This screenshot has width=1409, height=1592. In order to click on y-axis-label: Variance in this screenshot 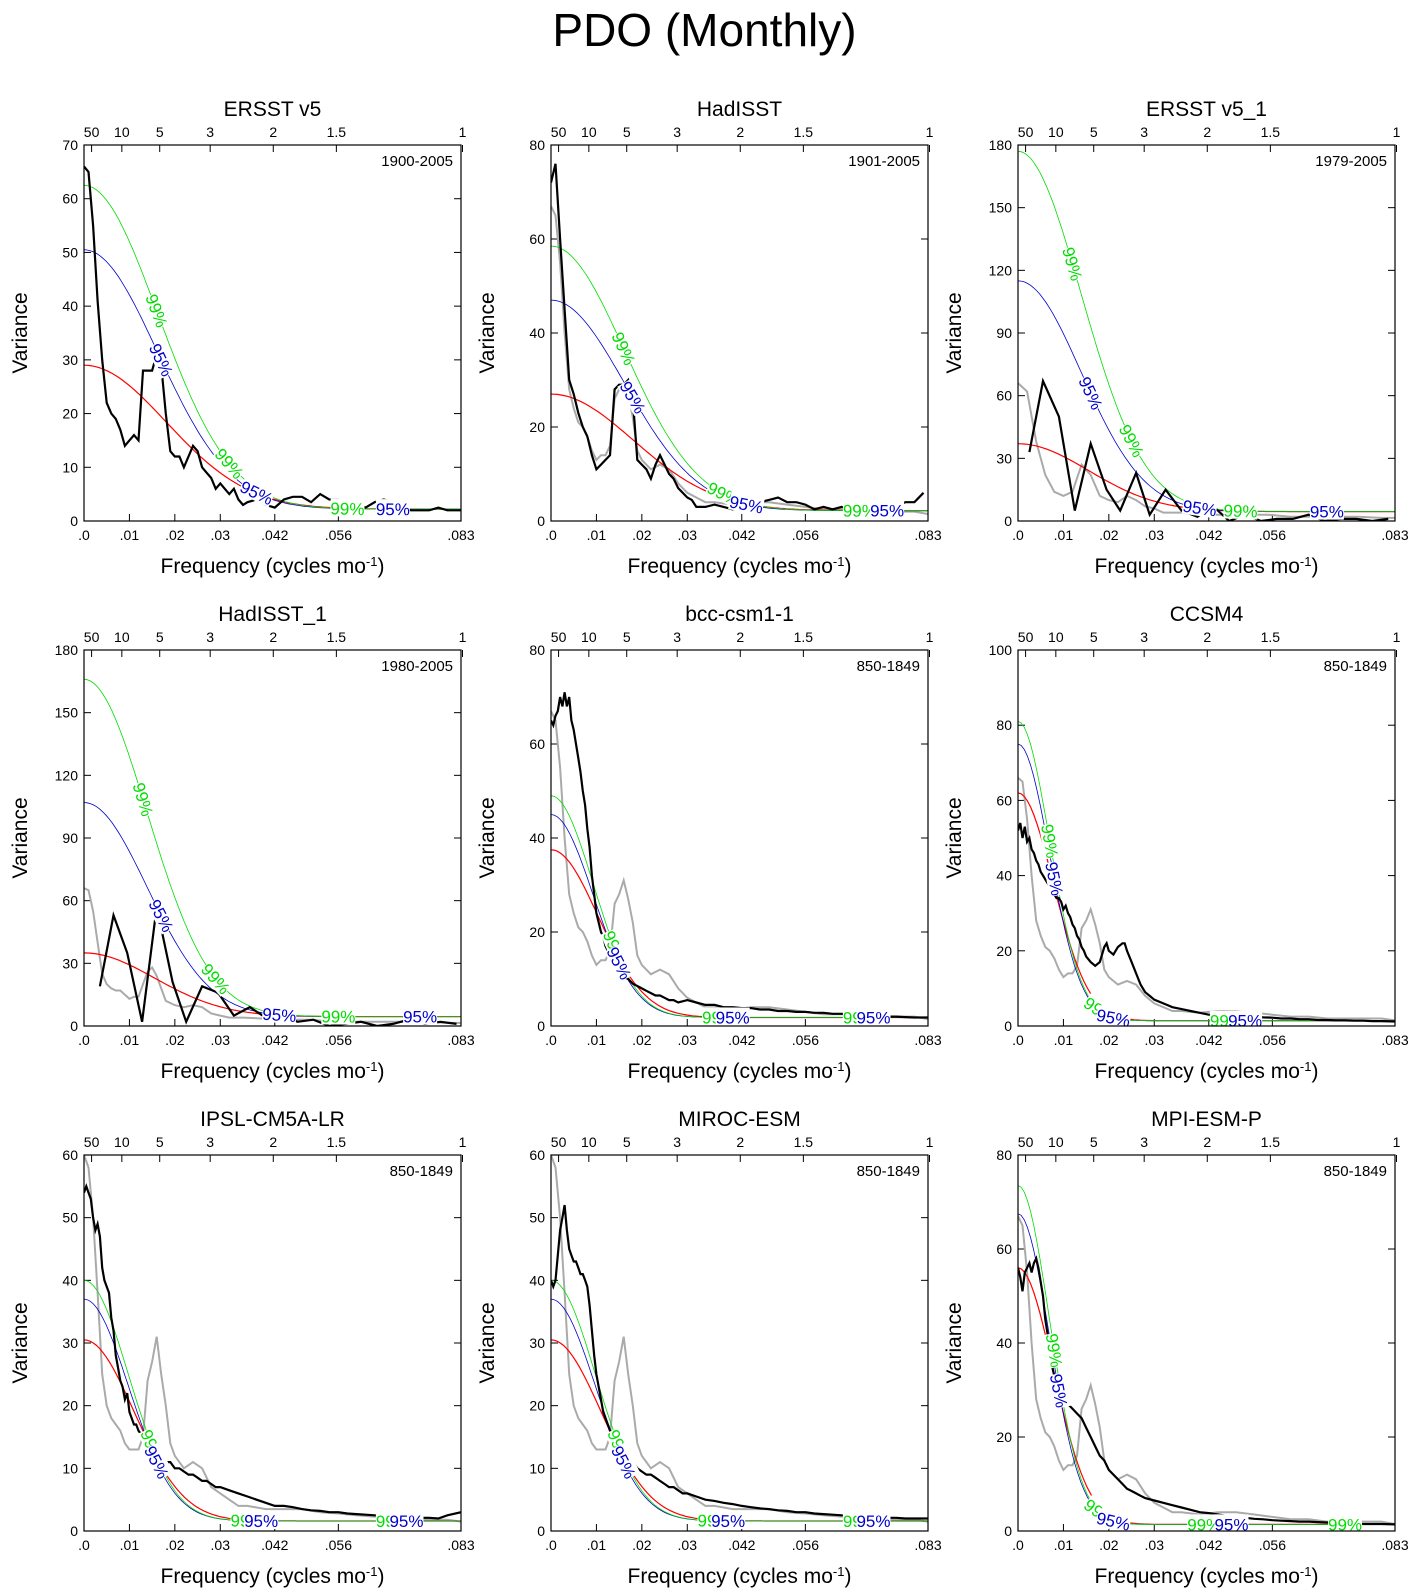, I will do `click(487, 332)`.